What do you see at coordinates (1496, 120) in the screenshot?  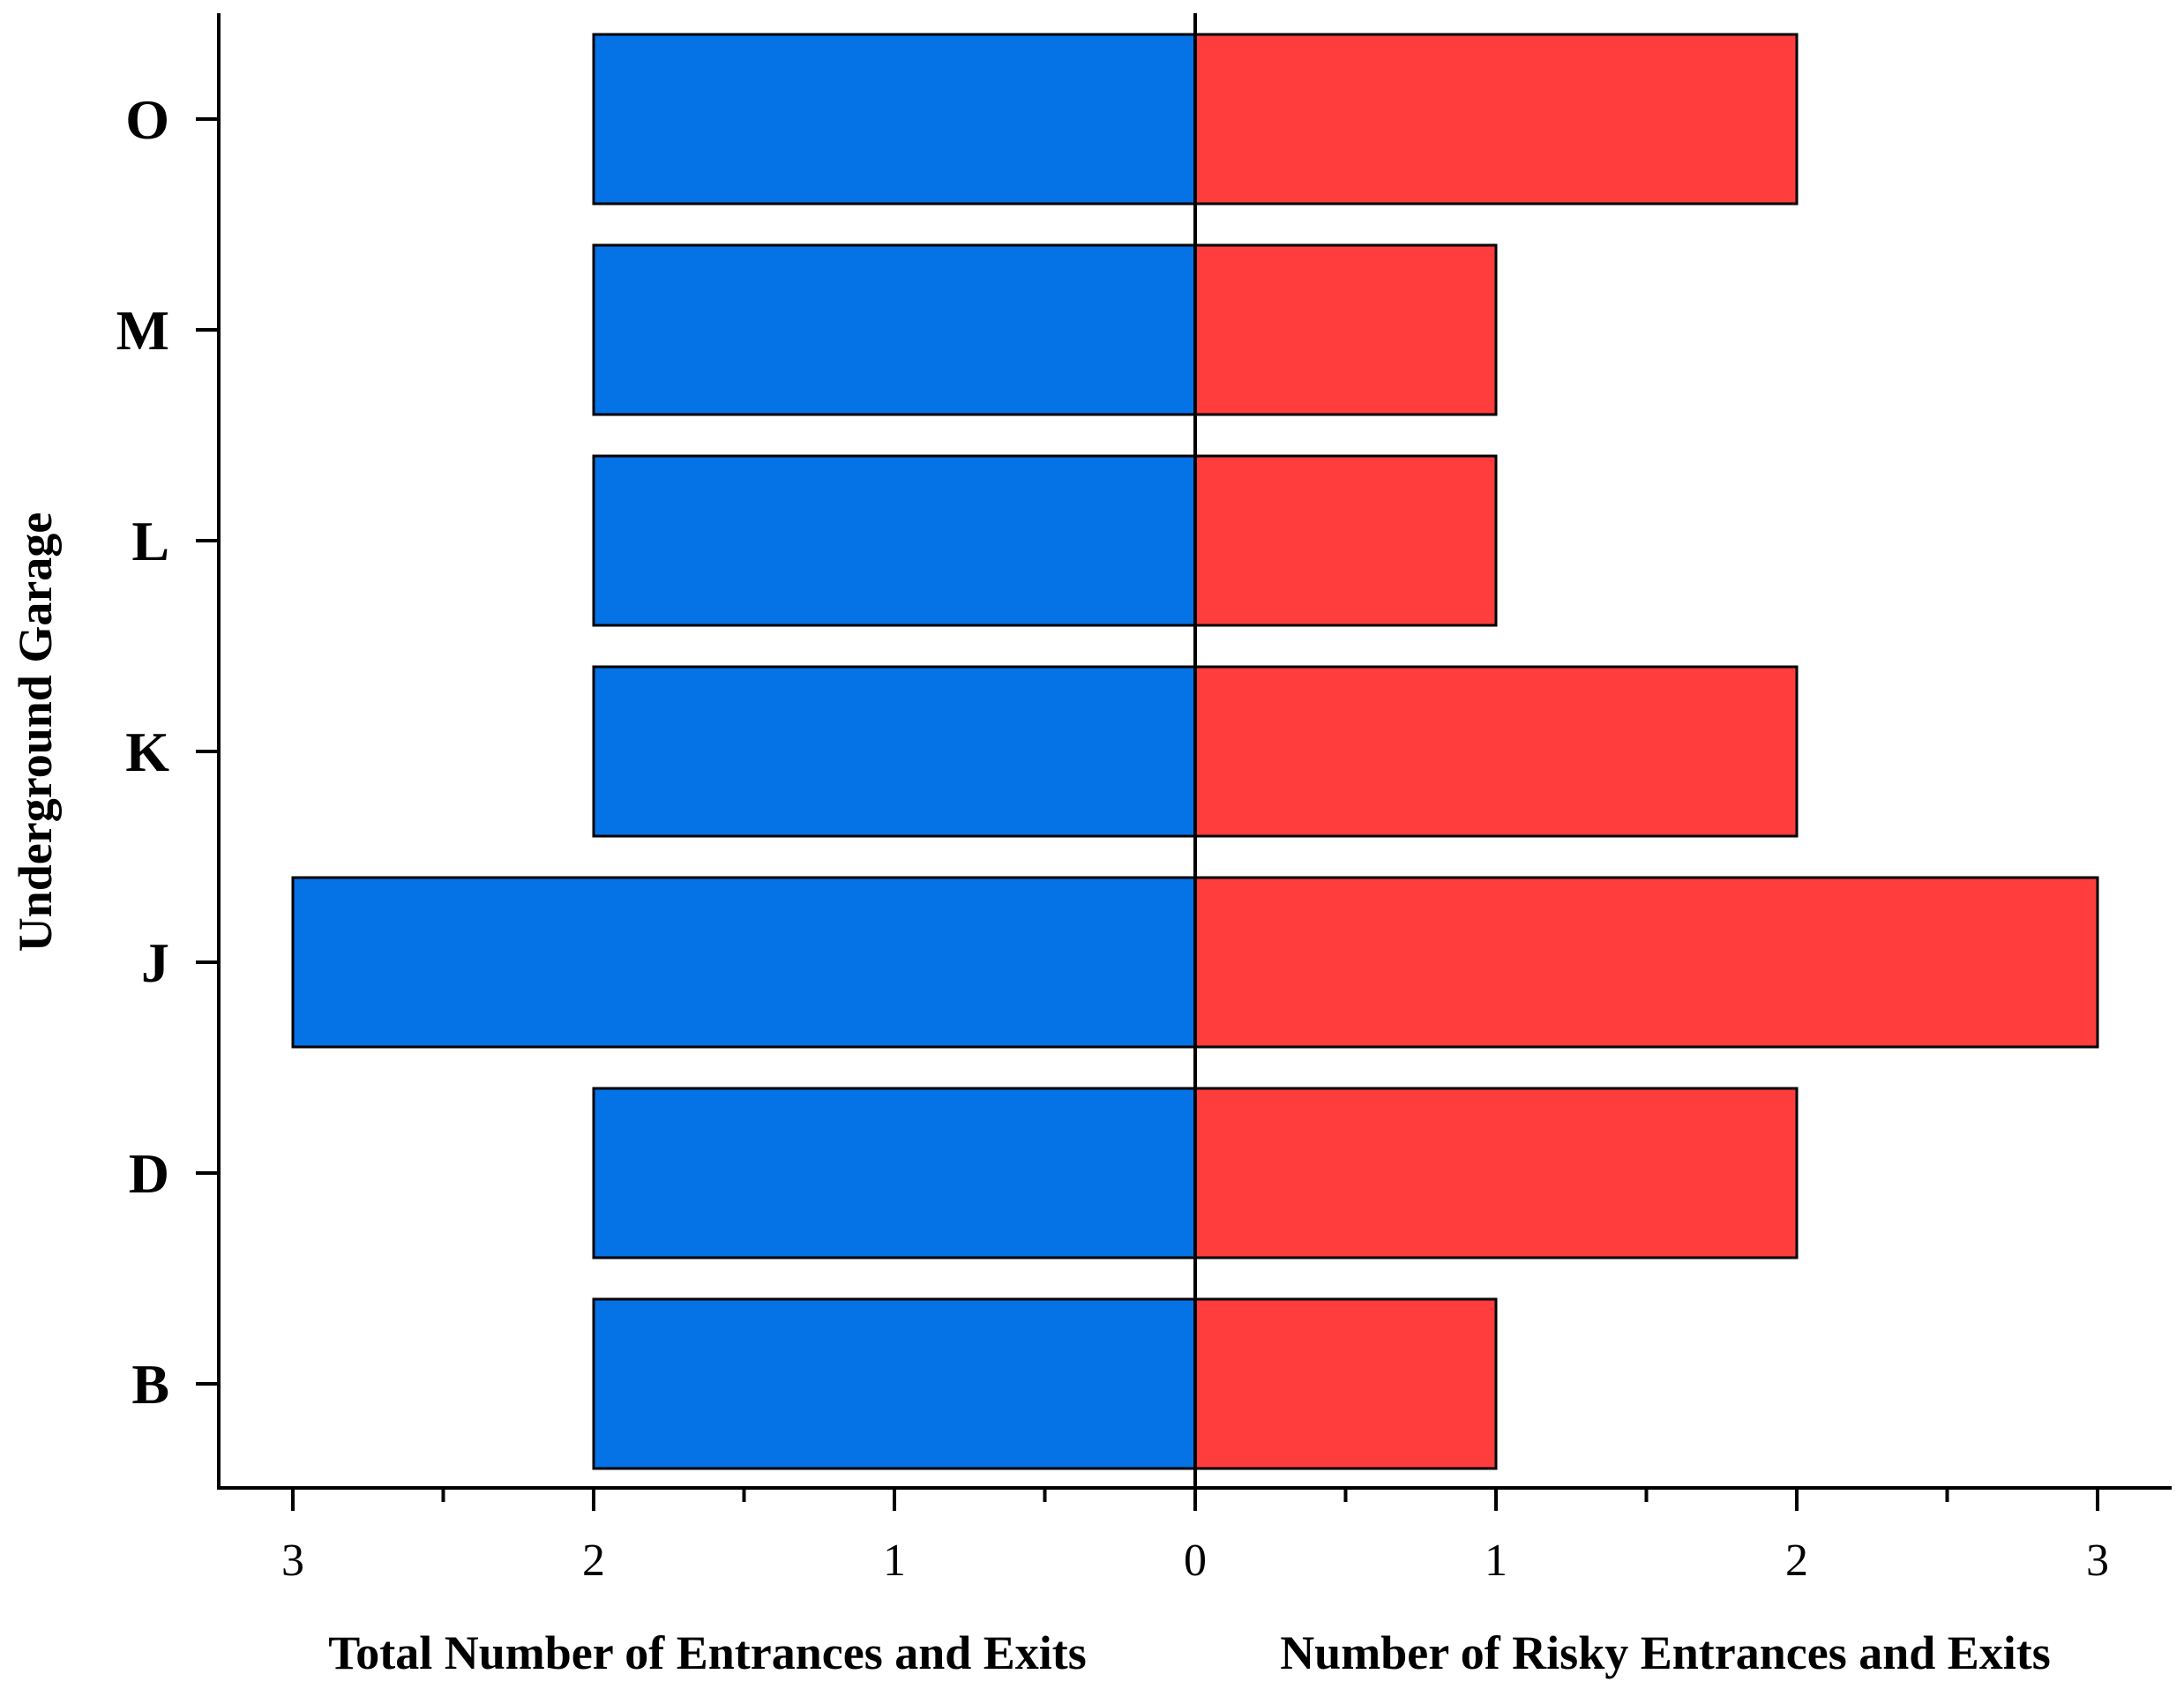 I see `bar-right-O` at bounding box center [1496, 120].